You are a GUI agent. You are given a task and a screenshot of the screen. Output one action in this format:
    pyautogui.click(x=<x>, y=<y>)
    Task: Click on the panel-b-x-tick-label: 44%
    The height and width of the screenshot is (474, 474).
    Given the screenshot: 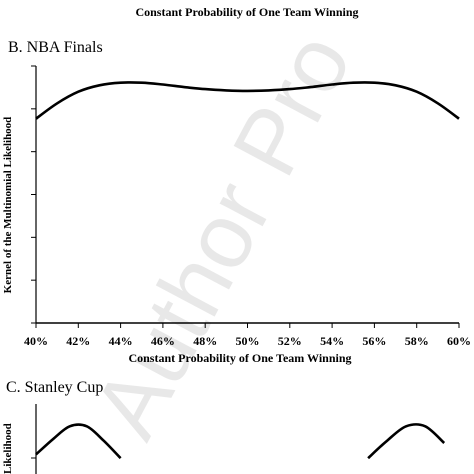 What is the action you would take?
    pyautogui.click(x=121, y=341)
    